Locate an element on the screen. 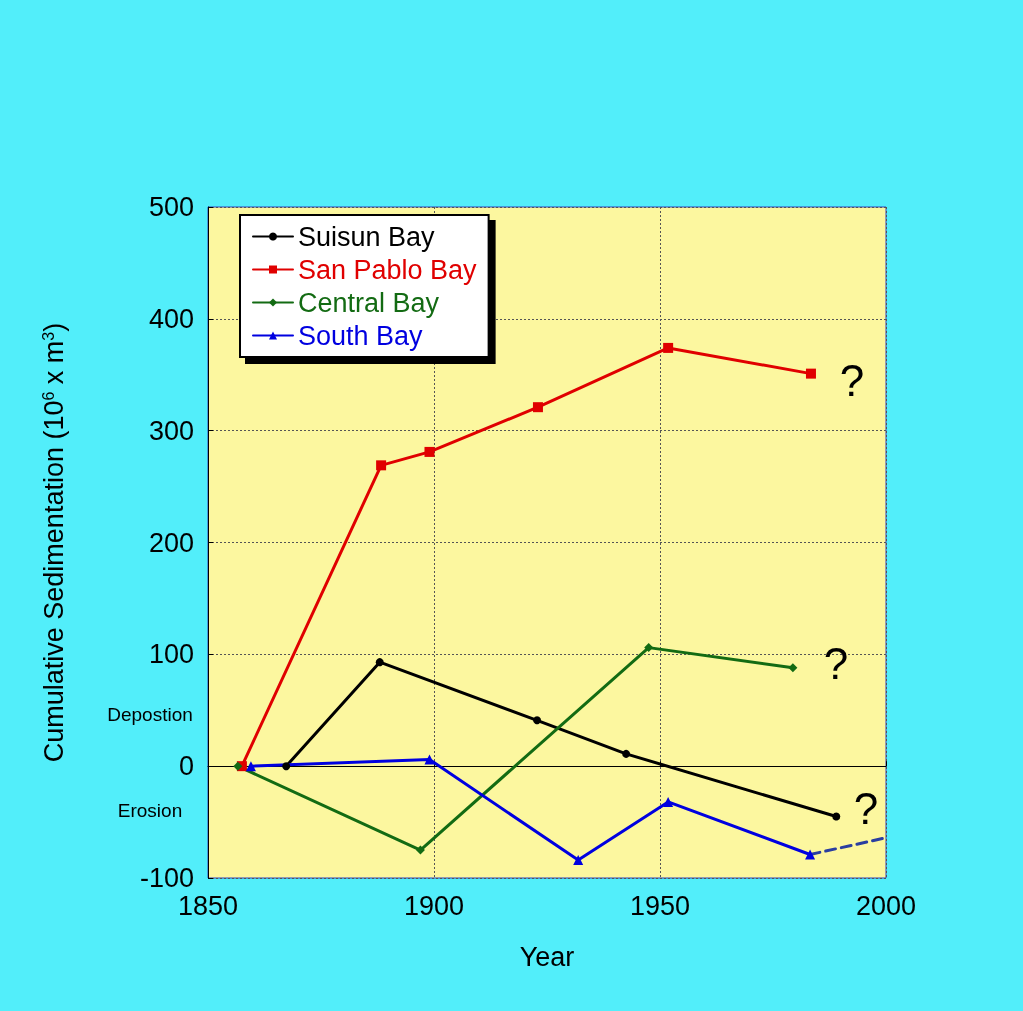 The height and width of the screenshot is (1011, 1023). legend-label: Suisun Bay is located at coordinates (367, 236).